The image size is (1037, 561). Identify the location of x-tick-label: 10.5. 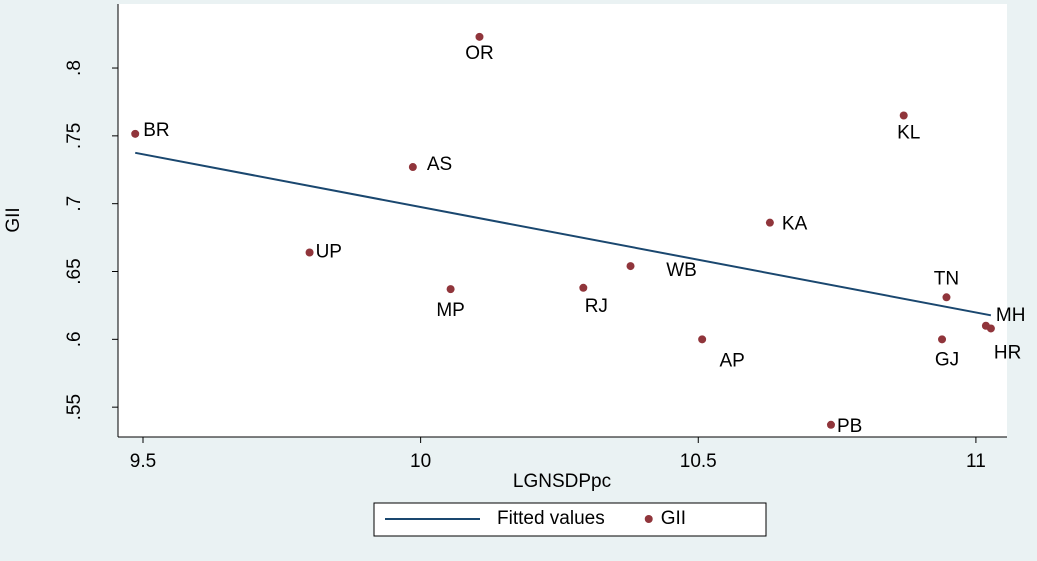
(698, 461).